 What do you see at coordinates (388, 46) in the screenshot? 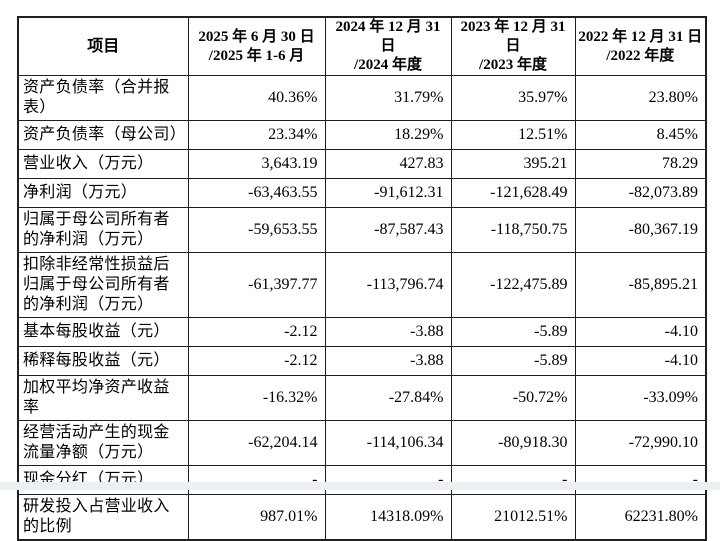
I see `header-period-2024: 2024 年 12 月 31 日 /2024 年度` at bounding box center [388, 46].